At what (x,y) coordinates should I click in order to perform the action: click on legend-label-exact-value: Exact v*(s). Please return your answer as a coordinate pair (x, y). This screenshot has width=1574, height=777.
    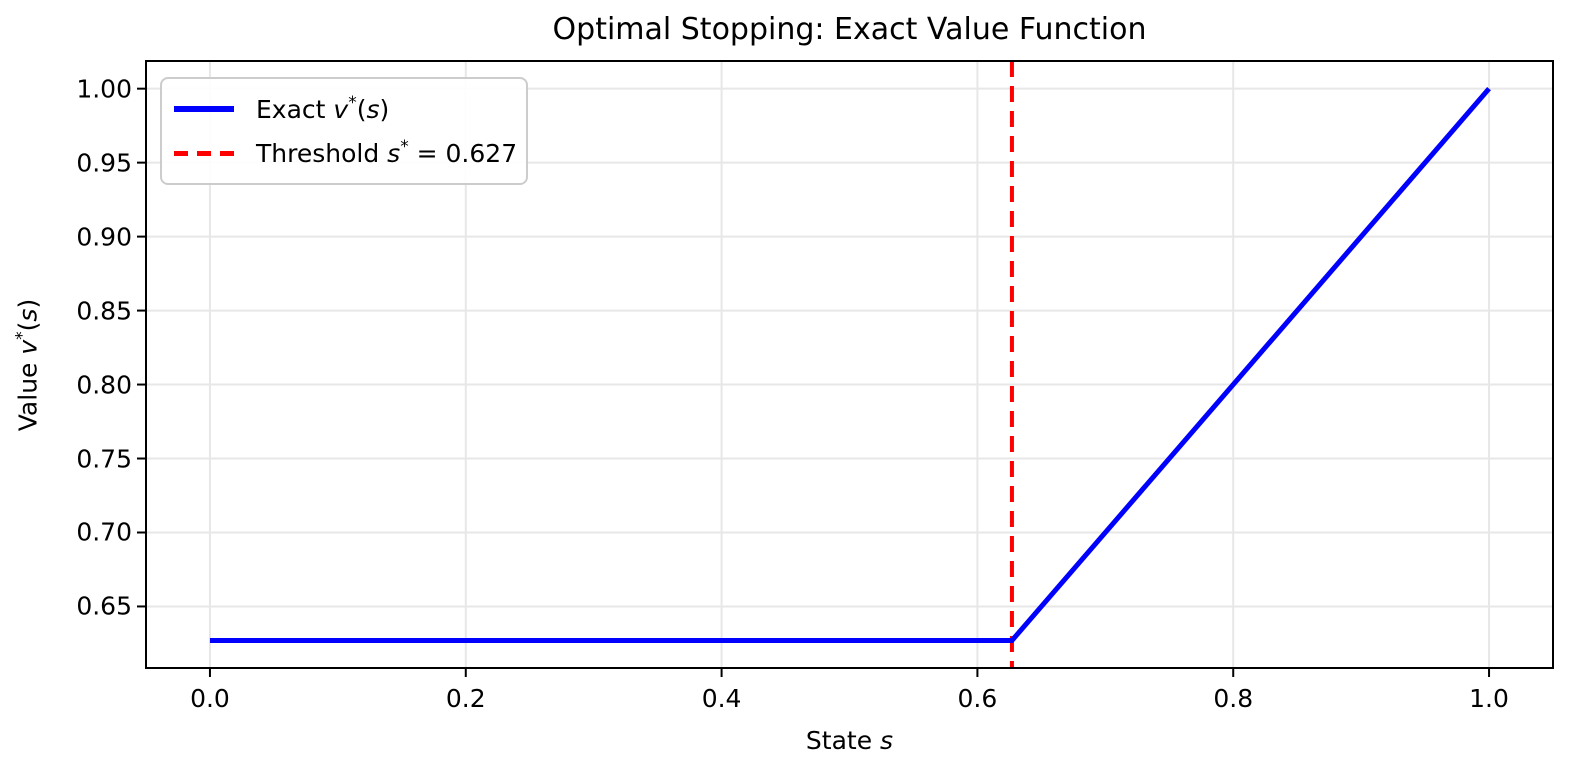
    Looking at the image, I should click on (323, 108).